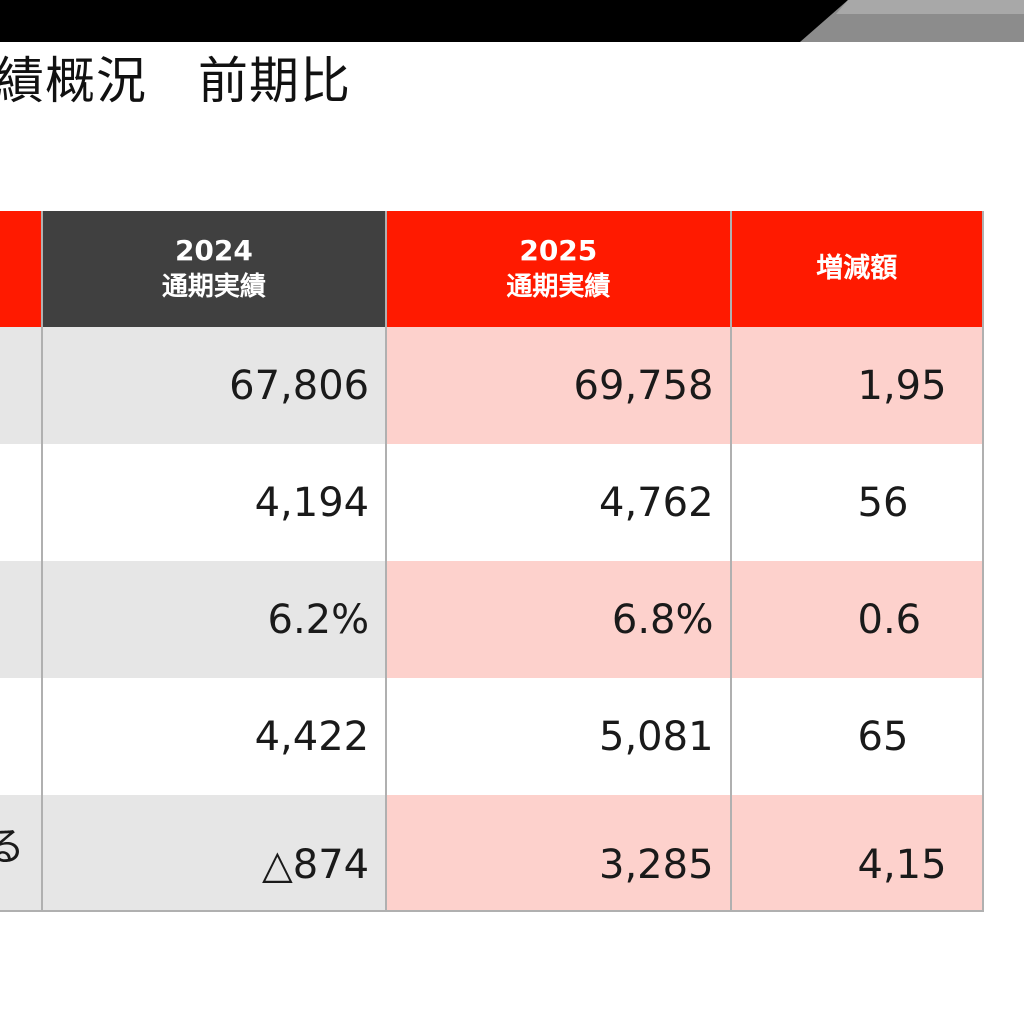 Image resolution: width=1024 pixels, height=1024 pixels. Describe the element at coordinates (902, 864) in the screenshot. I see `cell-value: 4,15` at that location.